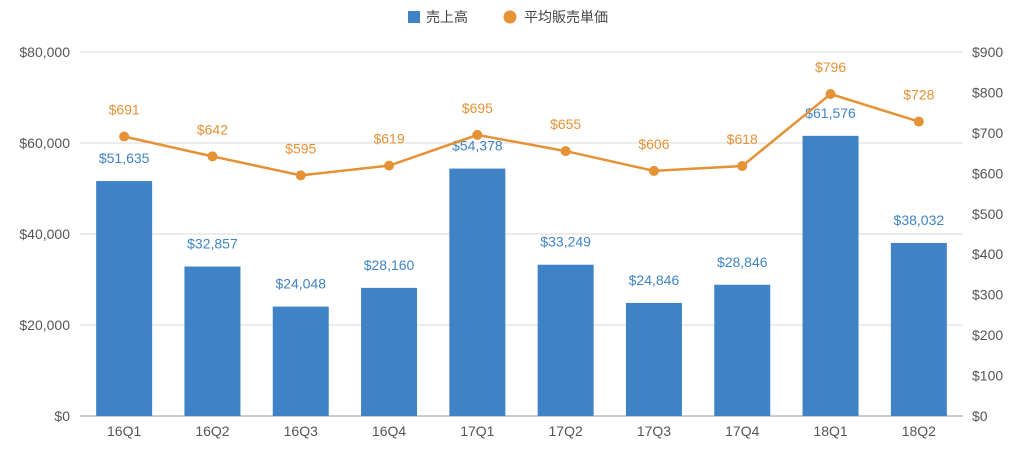  Describe the element at coordinates (565, 124) in the screenshot. I see `line-data-label: $655` at that location.